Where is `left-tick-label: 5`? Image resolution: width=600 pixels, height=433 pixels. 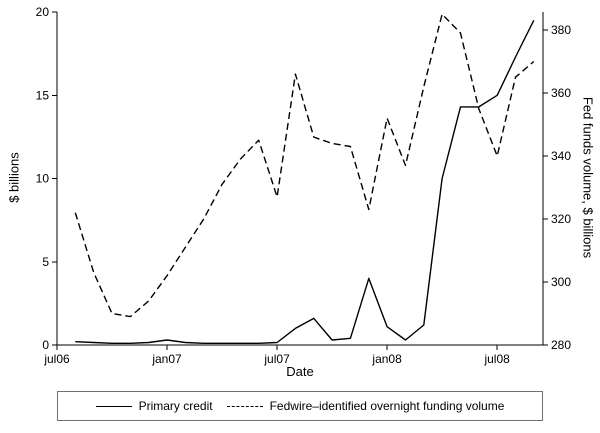 left-tick-label: 5 is located at coordinates (45, 262).